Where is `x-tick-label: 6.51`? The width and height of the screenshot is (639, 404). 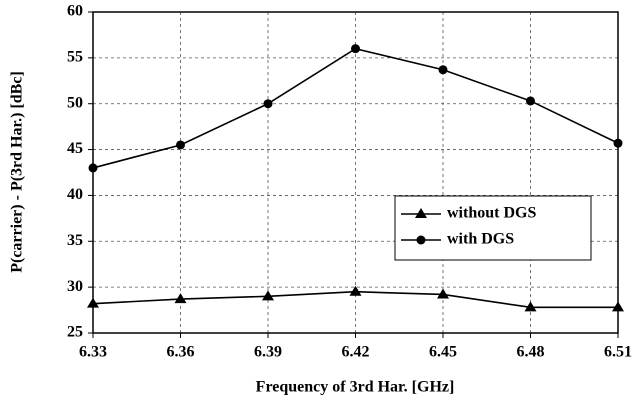 x-tick-label: 6.51 is located at coordinates (618, 352).